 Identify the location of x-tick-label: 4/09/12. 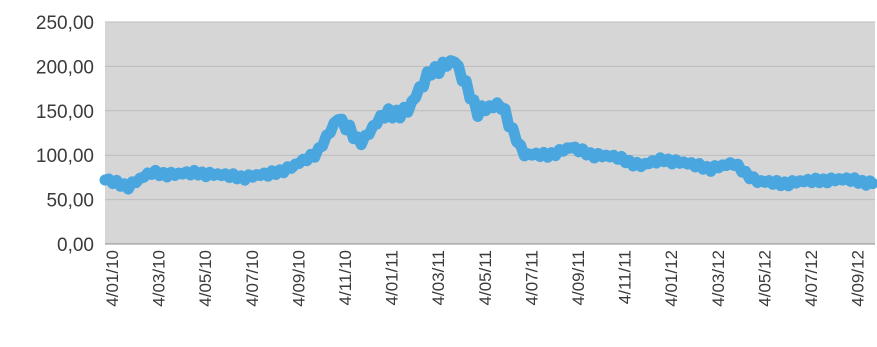
(858, 278).